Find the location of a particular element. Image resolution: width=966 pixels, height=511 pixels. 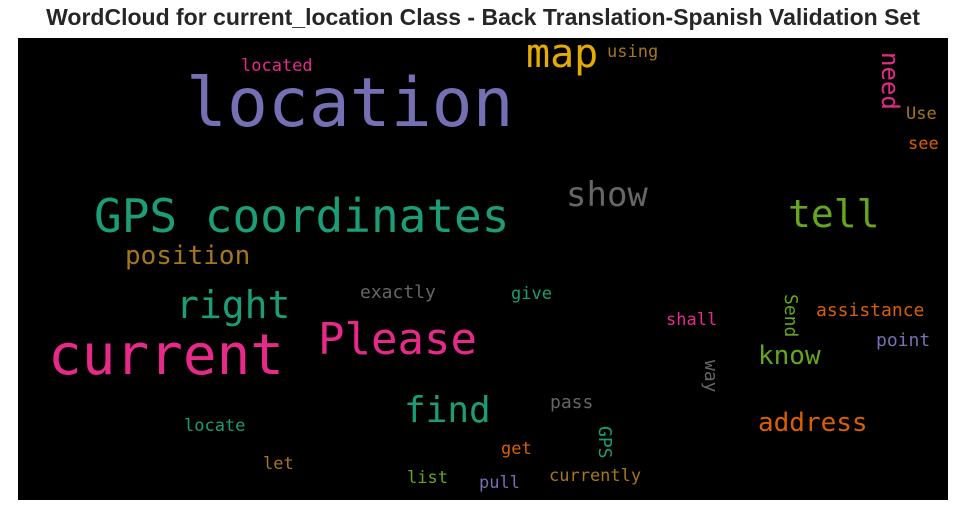

word-see: see is located at coordinates (923, 144).